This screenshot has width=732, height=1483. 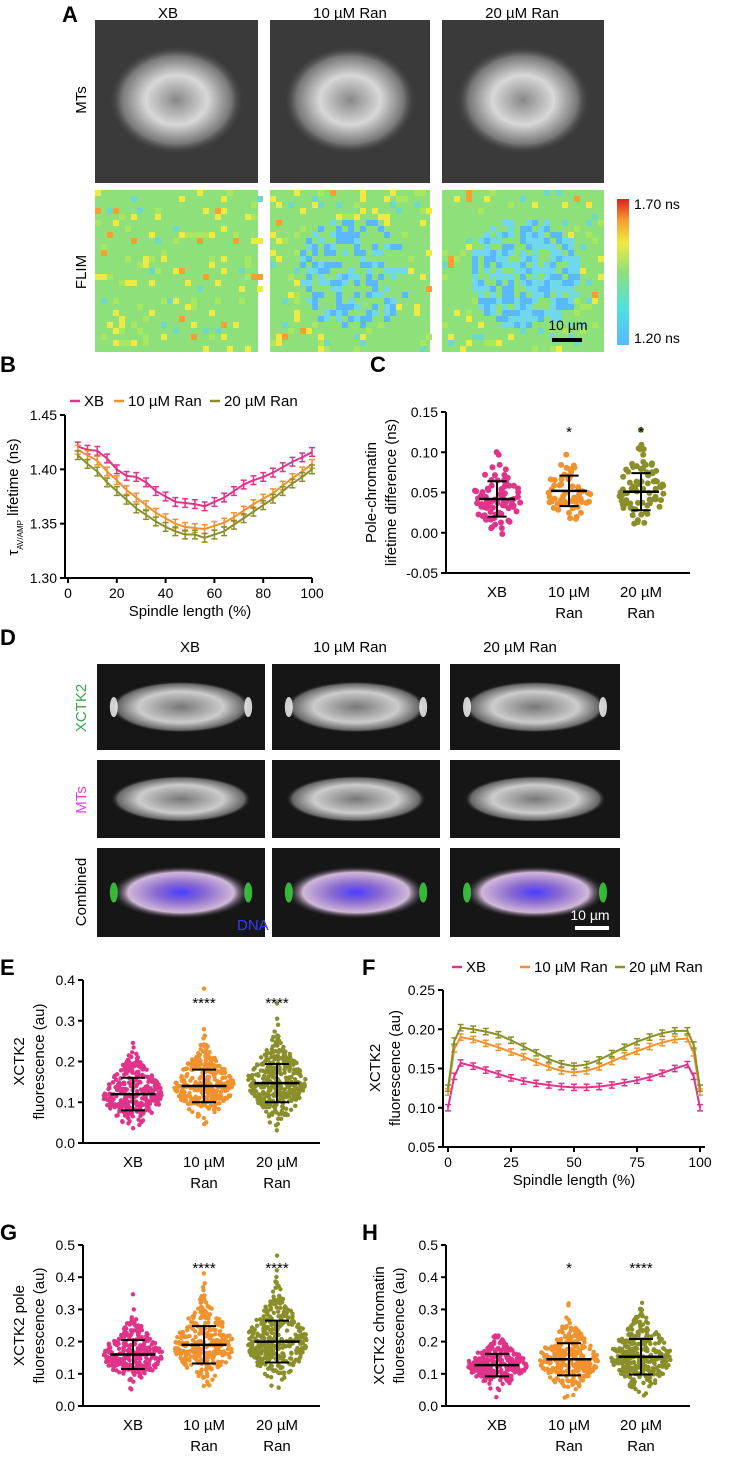 What do you see at coordinates (312, 593) in the screenshot?
I see `x-tick-label: 100` at bounding box center [312, 593].